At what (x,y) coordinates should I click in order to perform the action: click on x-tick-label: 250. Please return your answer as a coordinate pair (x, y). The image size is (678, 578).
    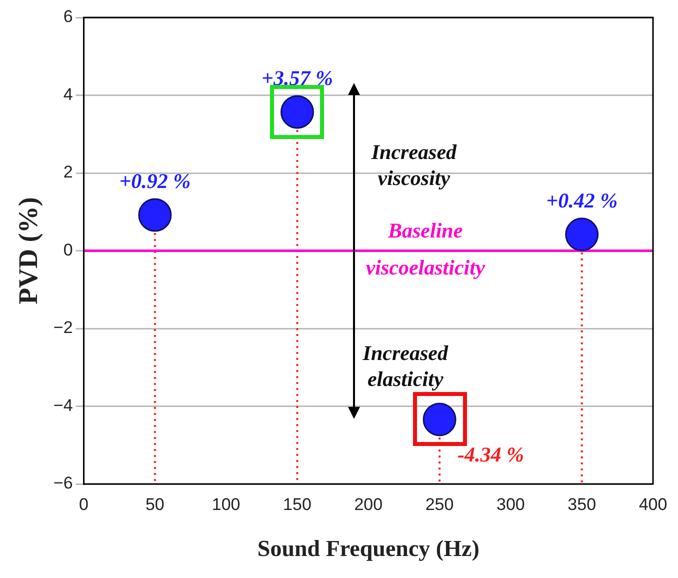
    Looking at the image, I should click on (439, 504).